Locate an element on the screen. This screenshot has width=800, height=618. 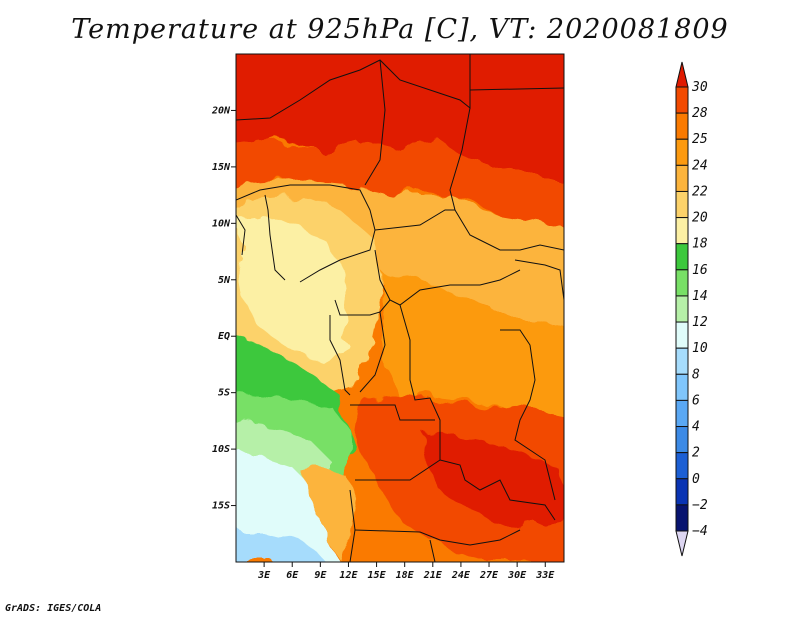
grads-credit: GrADS: IGES/COLA is located at coordinates (53, 608).